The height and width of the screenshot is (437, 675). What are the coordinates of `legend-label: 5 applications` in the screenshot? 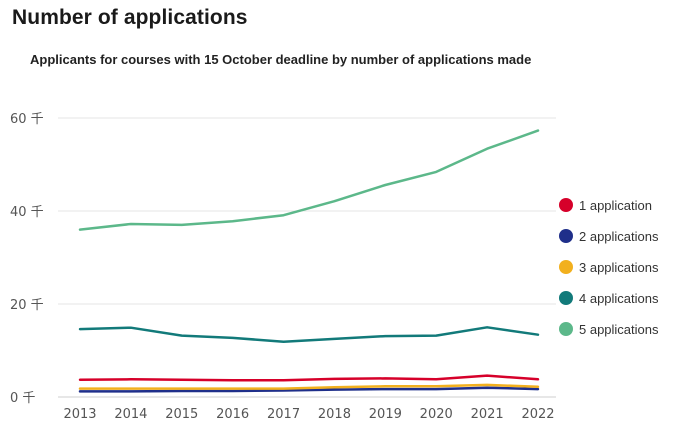 It's located at (619, 329).